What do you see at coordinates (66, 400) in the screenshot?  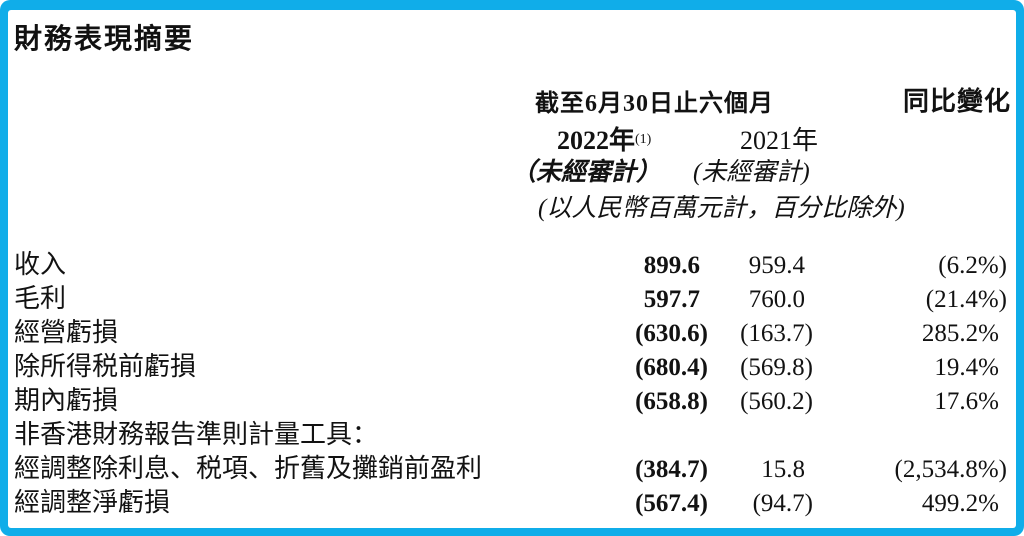 I see `row-label: 期內虧損` at bounding box center [66, 400].